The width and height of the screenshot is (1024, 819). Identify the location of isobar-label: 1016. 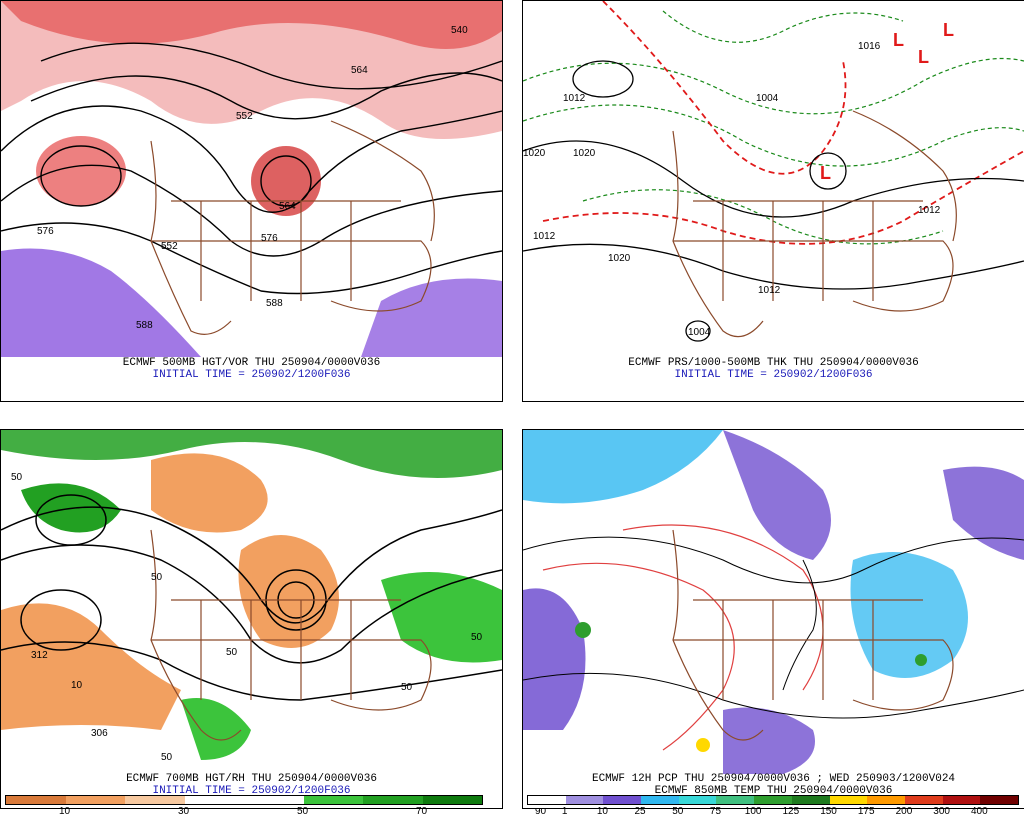
(869, 46).